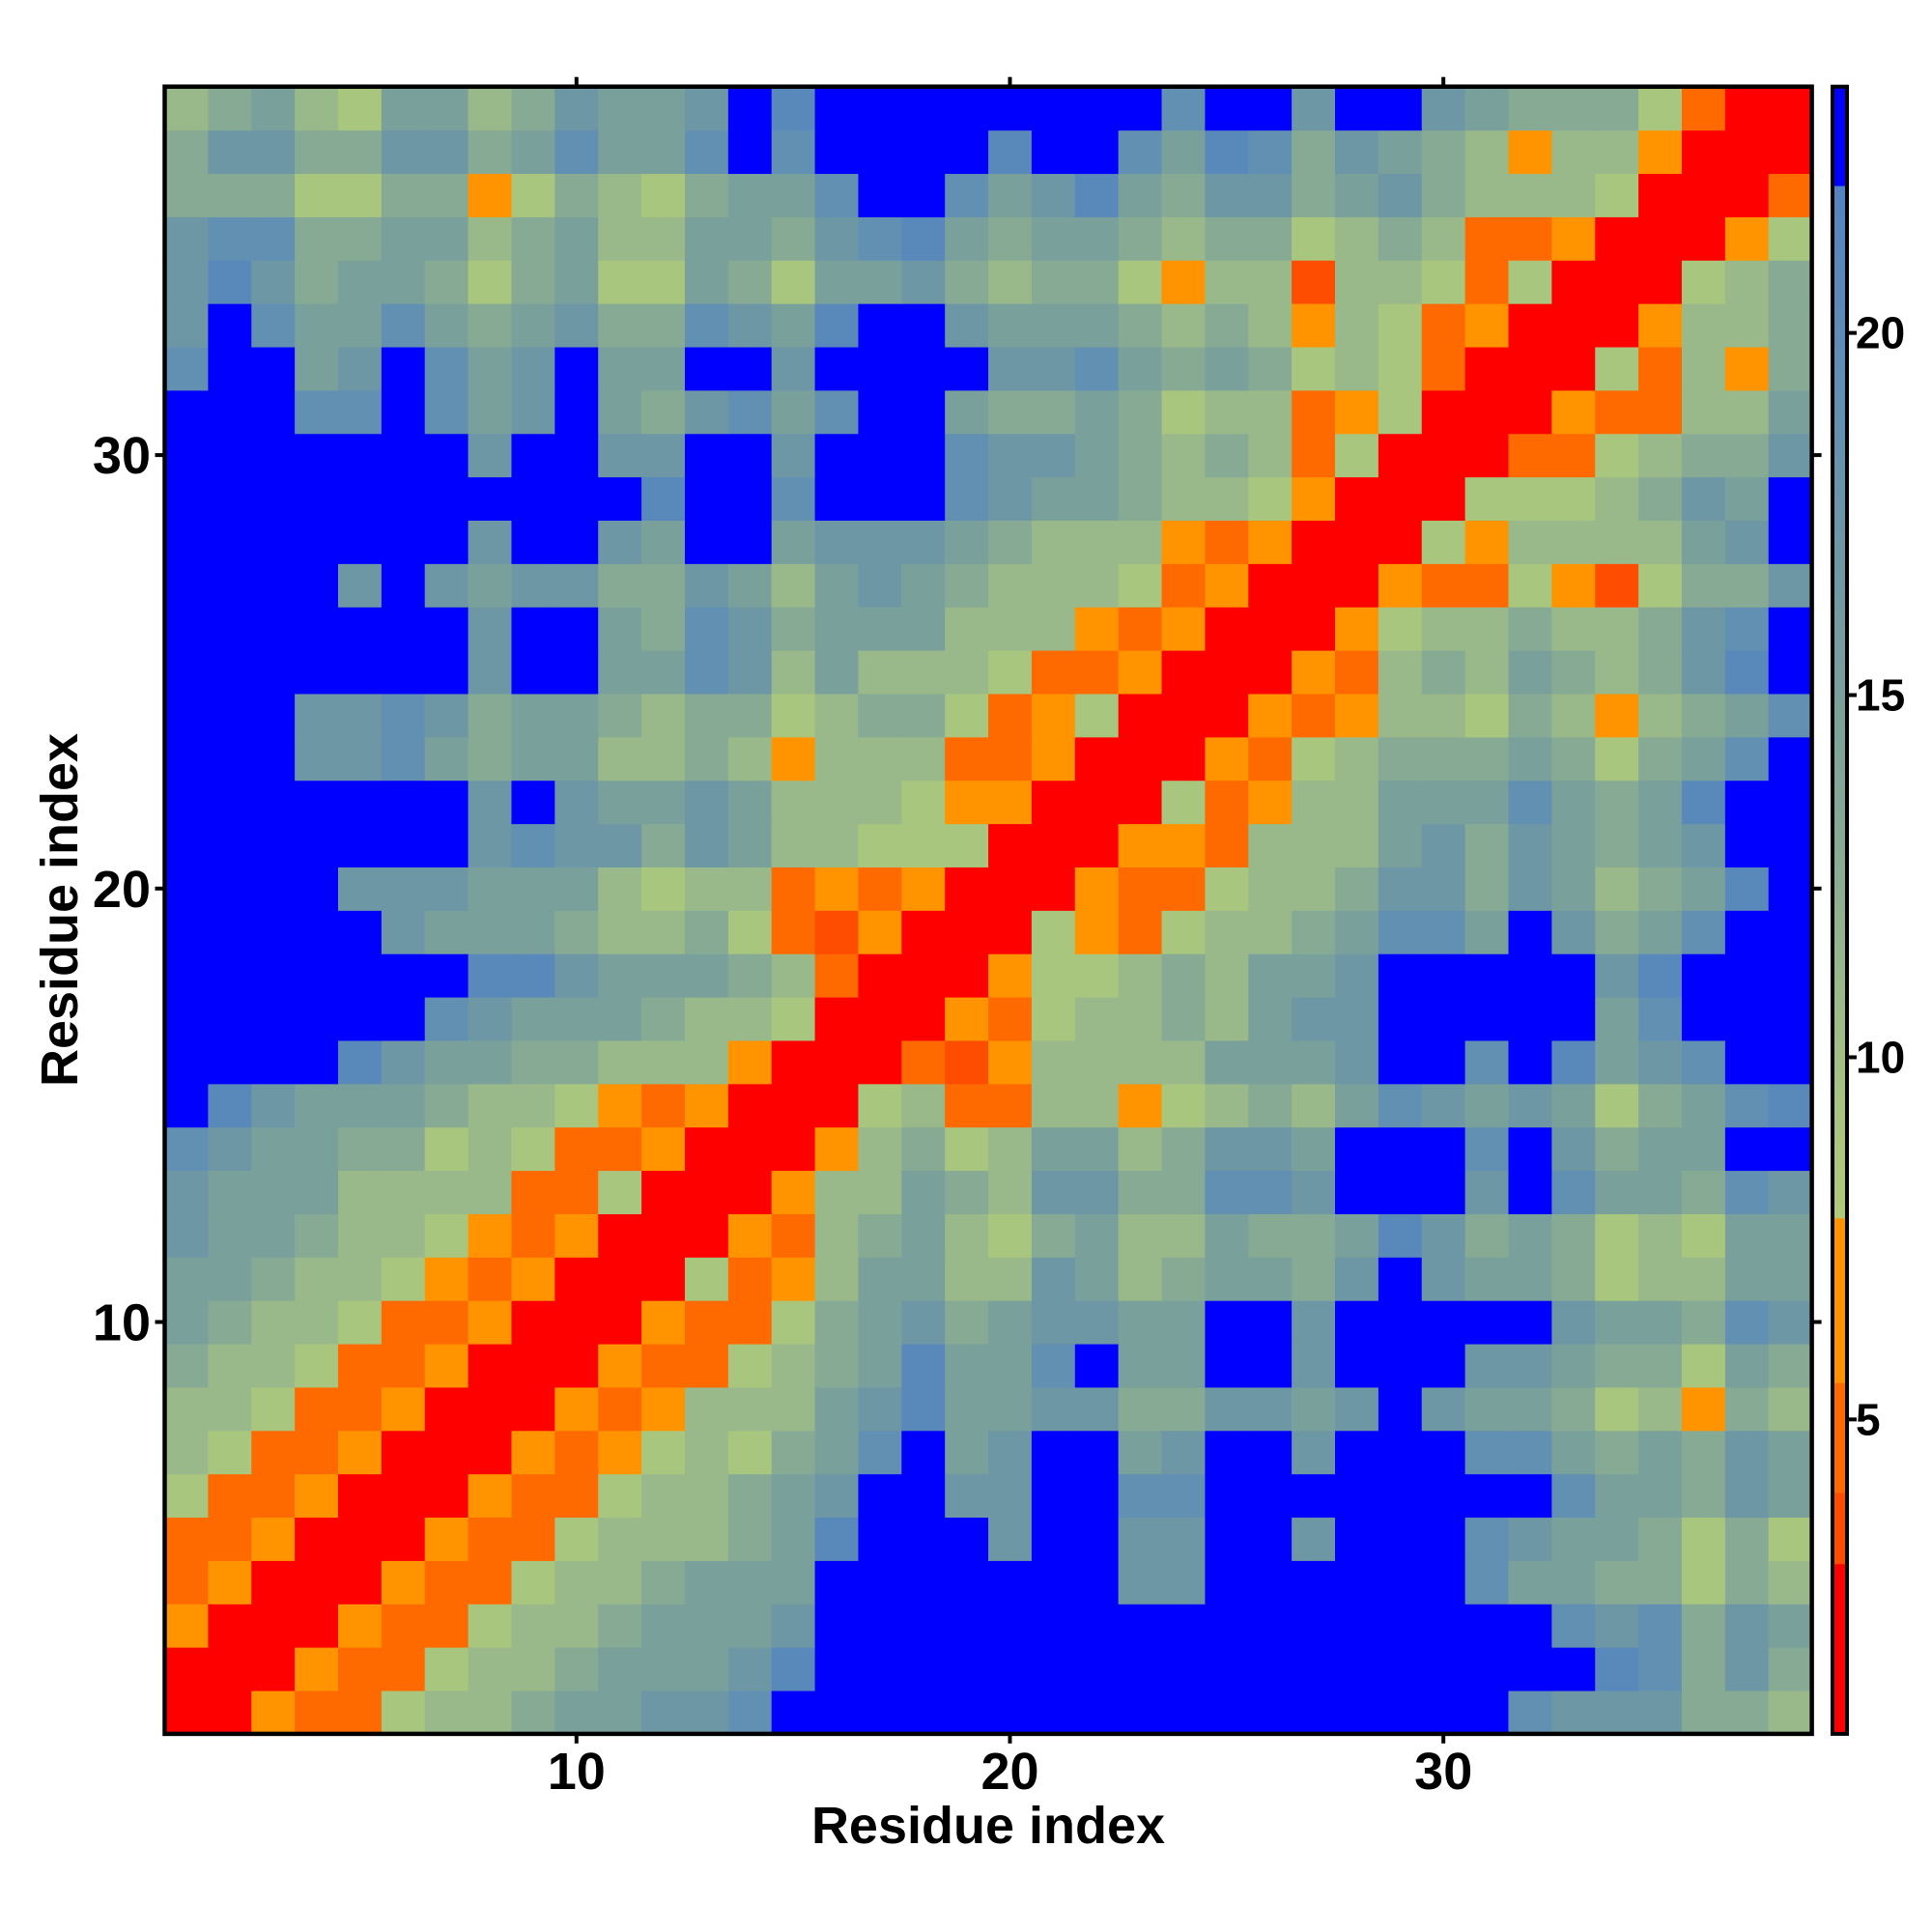  What do you see at coordinates (1845, 910) in the screenshot?
I see `colorbar` at bounding box center [1845, 910].